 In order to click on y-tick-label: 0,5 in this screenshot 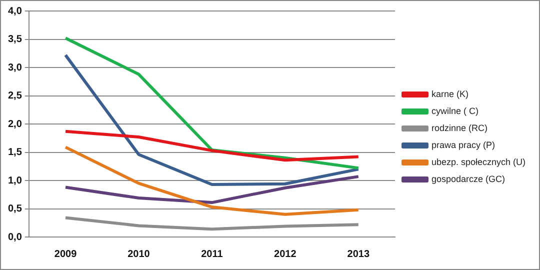, I will do `click(15, 209)`.